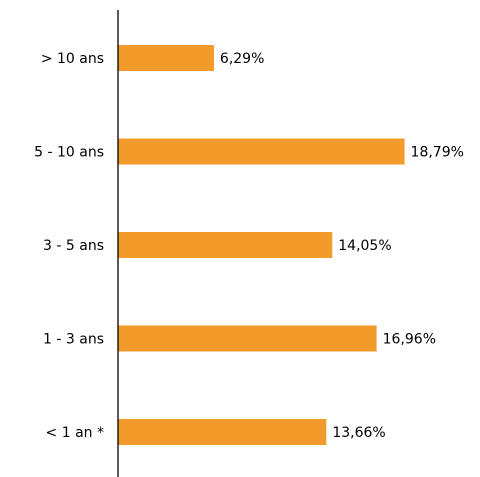 Image resolution: width=480 pixels, height=477 pixels. Describe the element at coordinates (69, 153) in the screenshot. I see `category-label: 5 - 10 ans` at that location.